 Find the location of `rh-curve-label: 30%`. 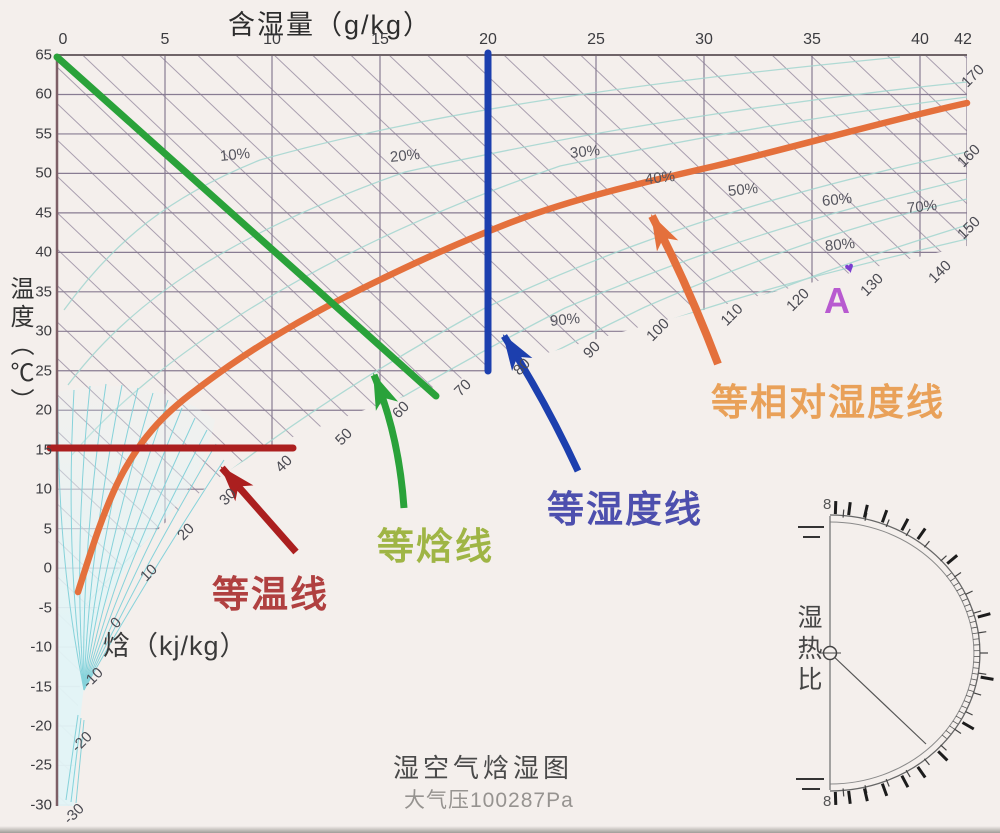

rh-curve-label: 30% is located at coordinates (585, 152).